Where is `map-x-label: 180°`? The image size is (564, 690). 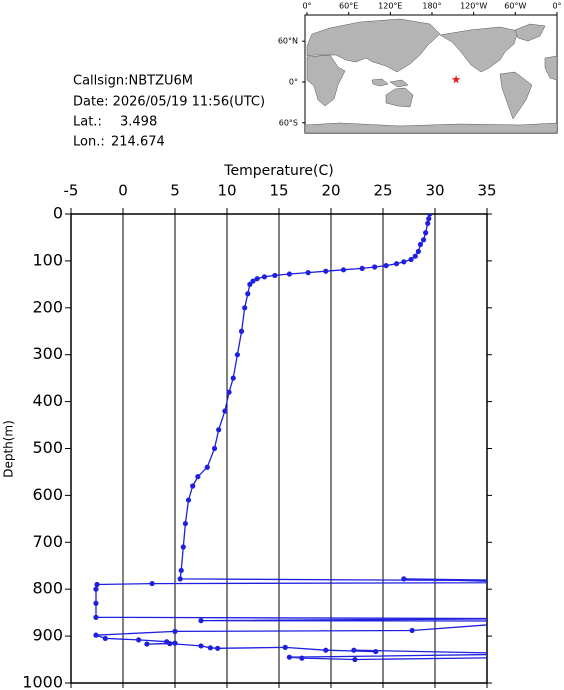 map-x-label: 180° is located at coordinates (431, 6).